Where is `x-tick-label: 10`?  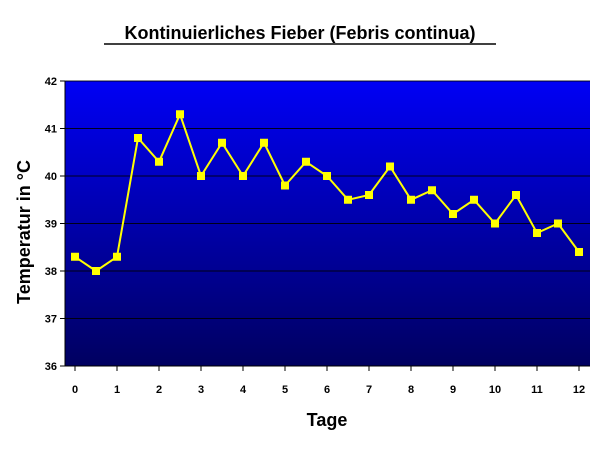
x-tick-label: 10 is located at coordinates (495, 390).